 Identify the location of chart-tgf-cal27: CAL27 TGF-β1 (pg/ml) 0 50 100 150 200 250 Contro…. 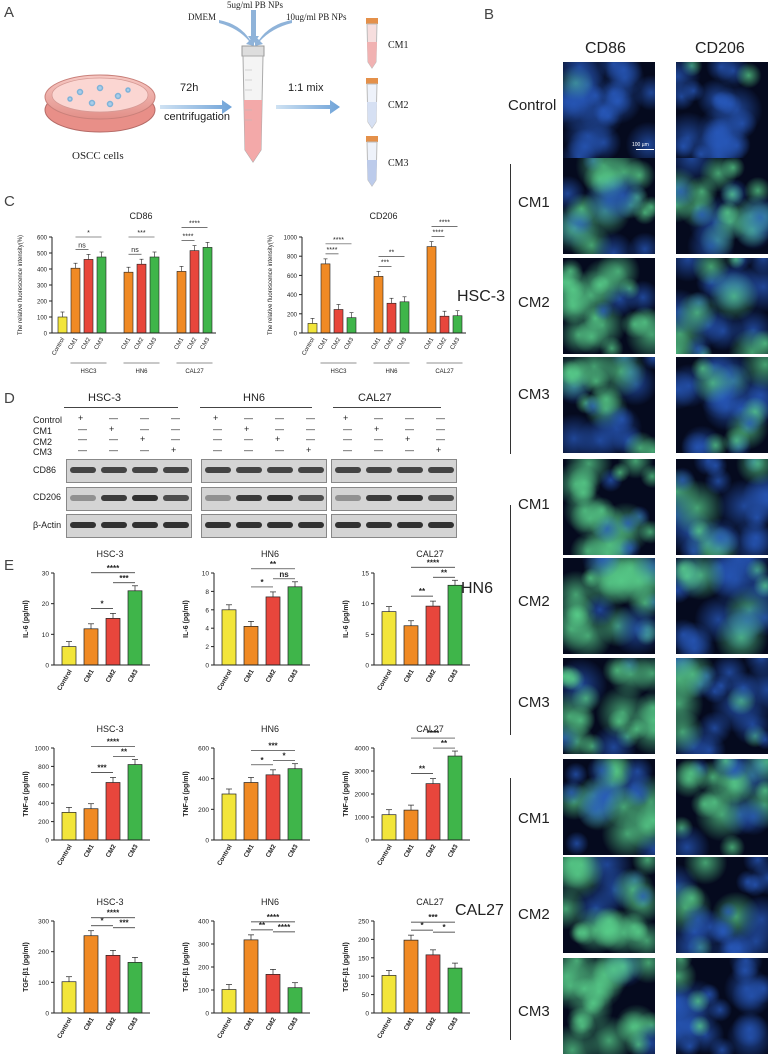
(406, 968).